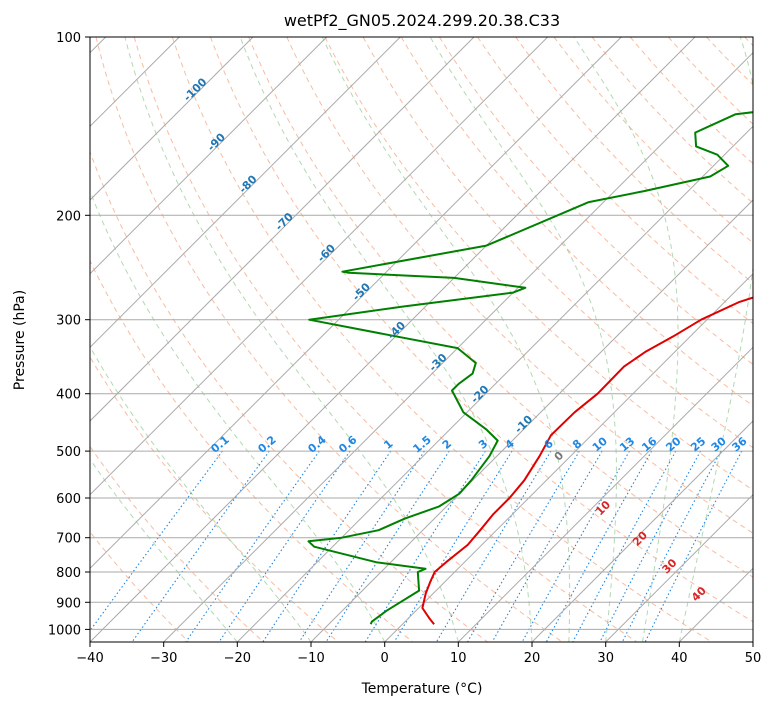  What do you see at coordinates (237, 658) in the screenshot?
I see `x-tick-label: −20` at bounding box center [237, 658].